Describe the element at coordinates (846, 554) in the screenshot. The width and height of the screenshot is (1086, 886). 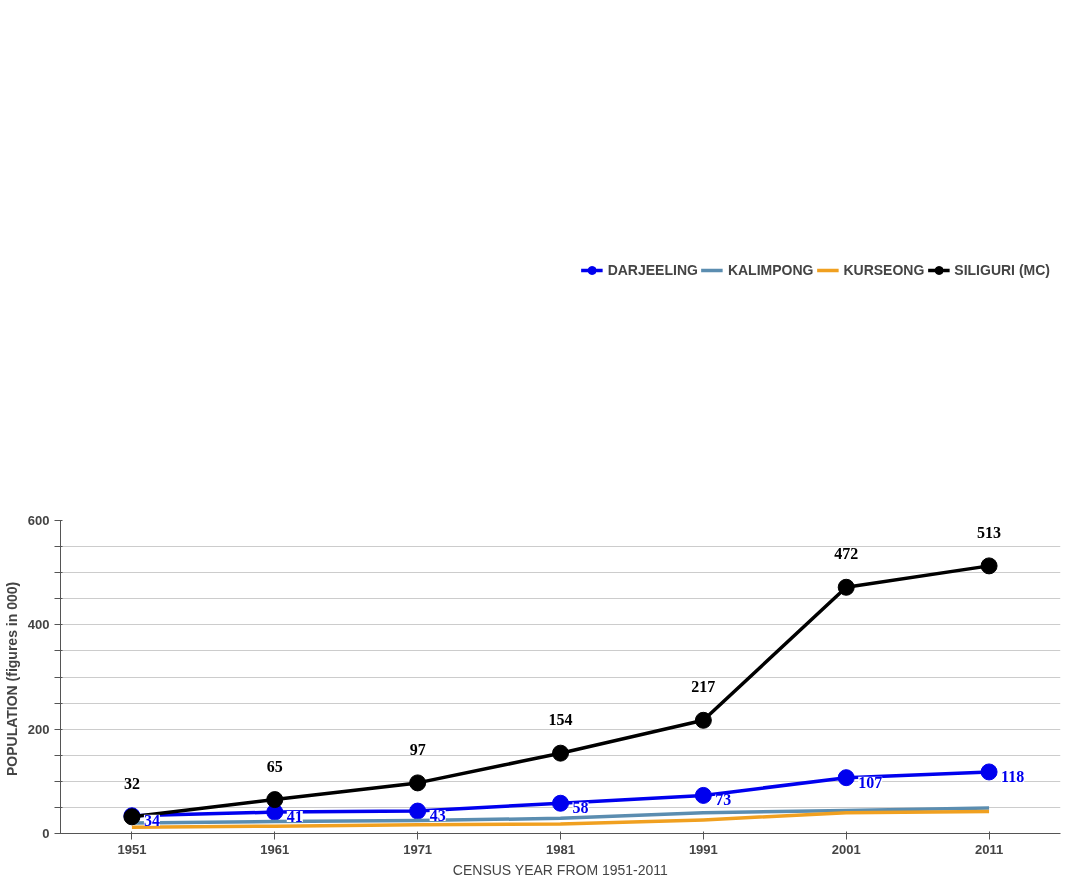
I see `data-label: 472` at that location.